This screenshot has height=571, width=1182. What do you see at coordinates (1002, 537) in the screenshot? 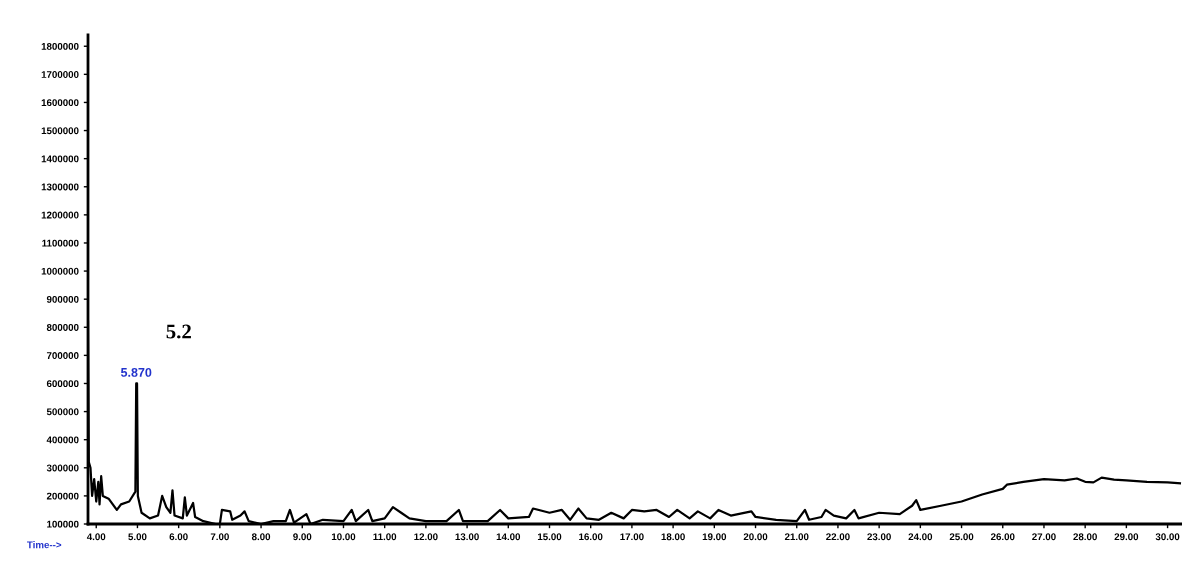
I see `x-tick-label: 26.00` at bounding box center [1002, 537].